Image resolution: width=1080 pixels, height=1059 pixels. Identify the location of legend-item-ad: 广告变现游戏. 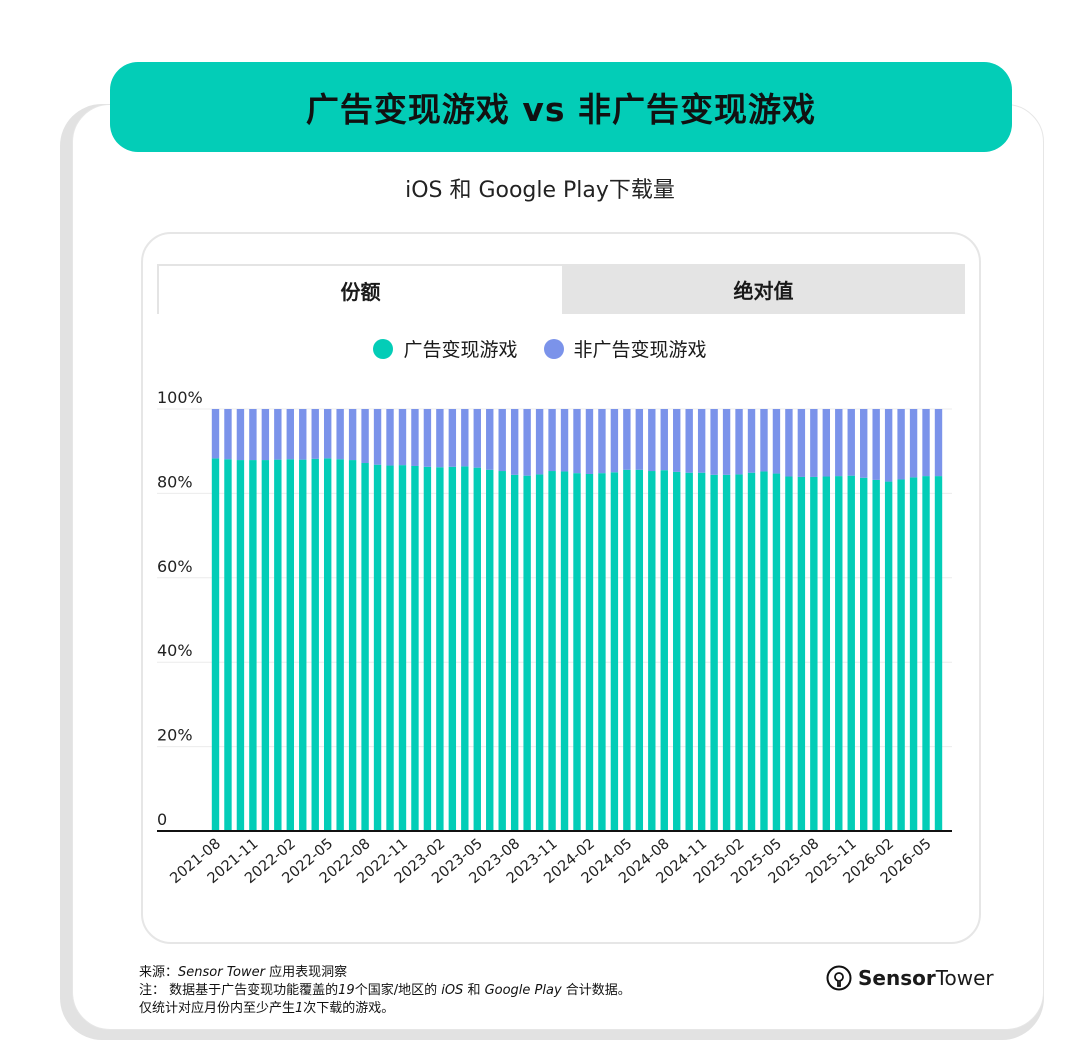
(445, 348).